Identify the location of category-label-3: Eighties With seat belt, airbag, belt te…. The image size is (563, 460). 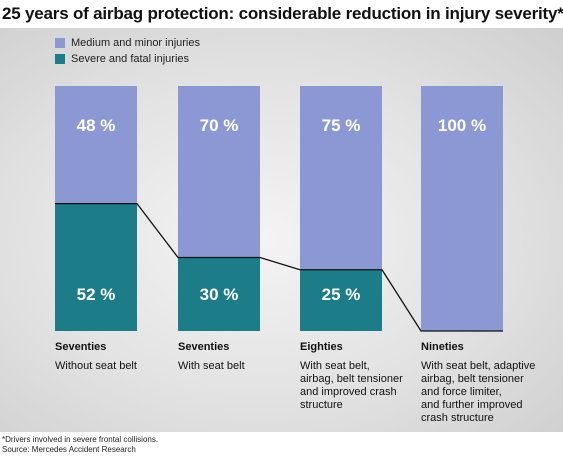
(359, 376).